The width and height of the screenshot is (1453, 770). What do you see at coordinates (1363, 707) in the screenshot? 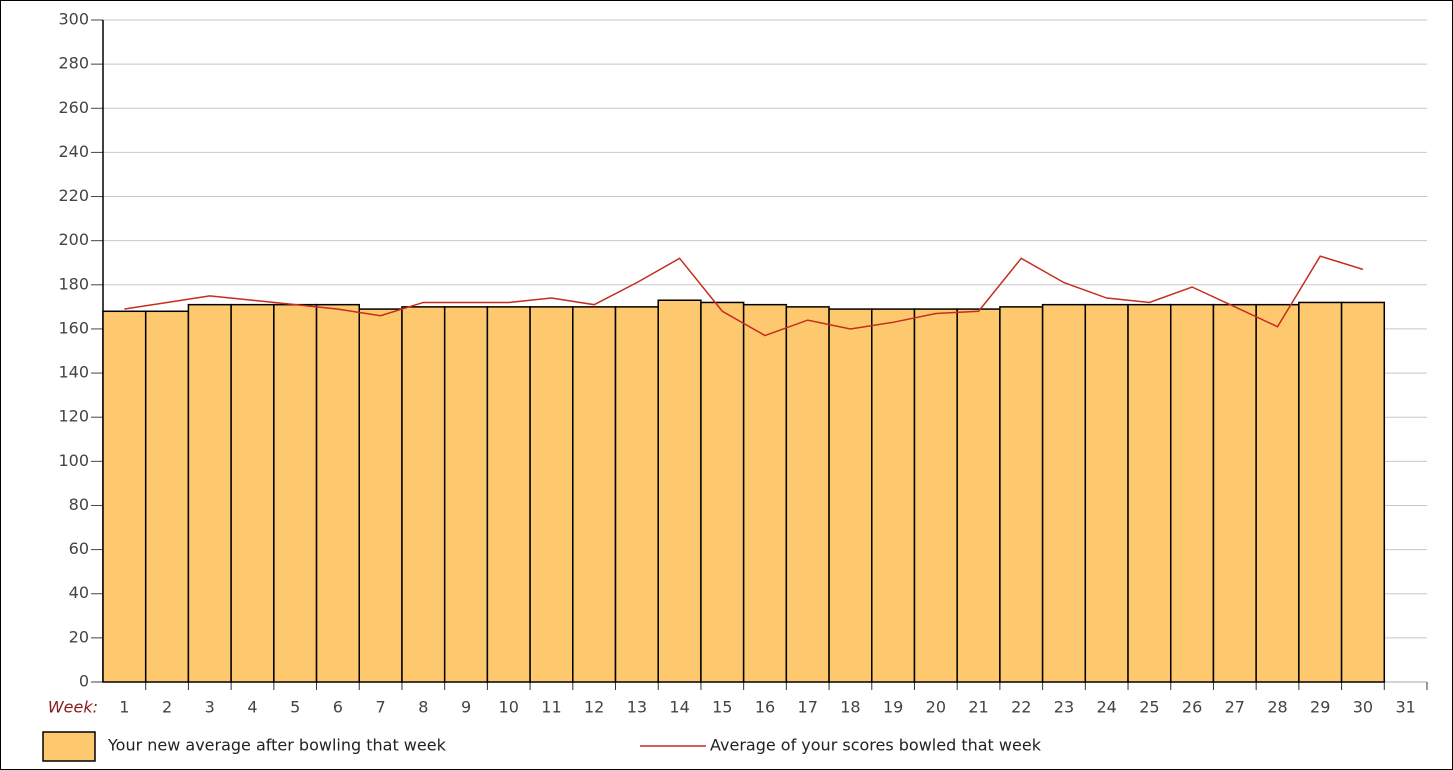
I see `x-tick-label: 30` at bounding box center [1363, 707].